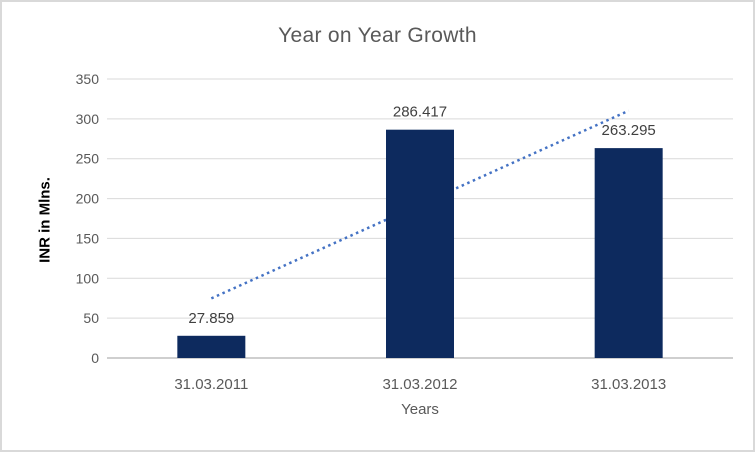 The width and height of the screenshot is (755, 452). What do you see at coordinates (88, 238) in the screenshot?
I see `y-tick-label: 150` at bounding box center [88, 238].